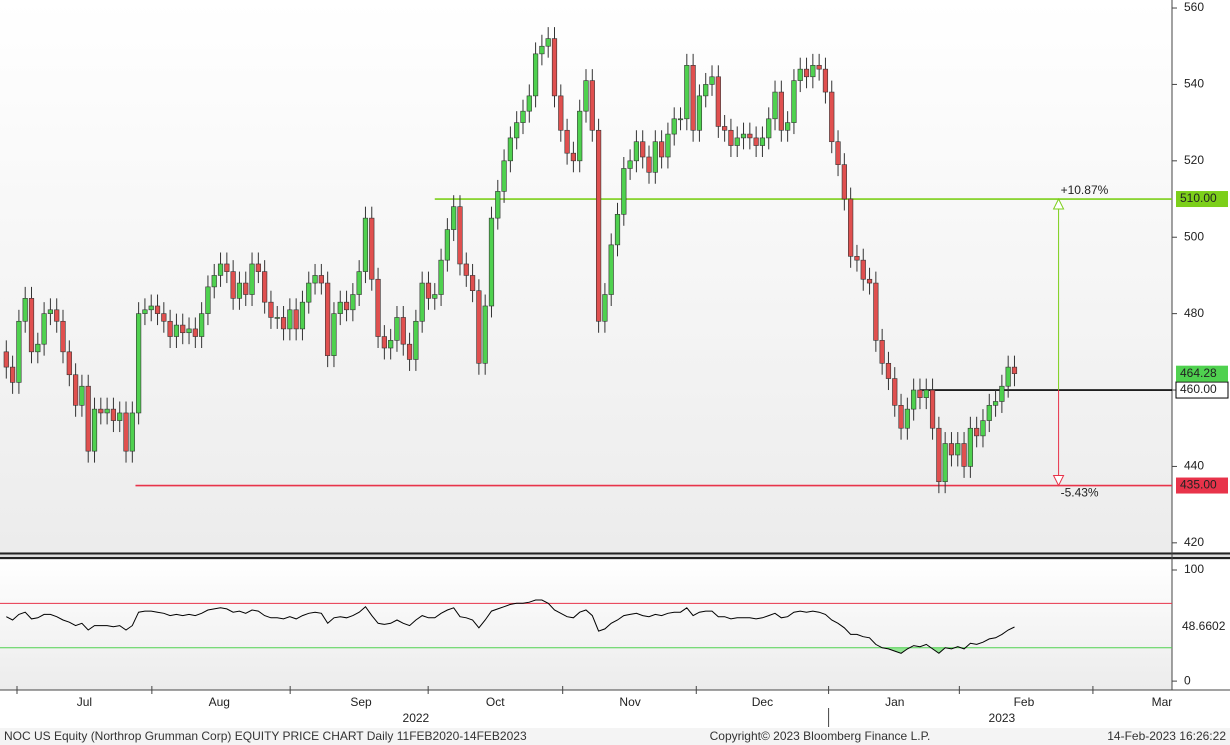 This screenshot has width=1230, height=745. Describe the element at coordinates (615, 556) in the screenshot. I see `panel-divider` at that location.